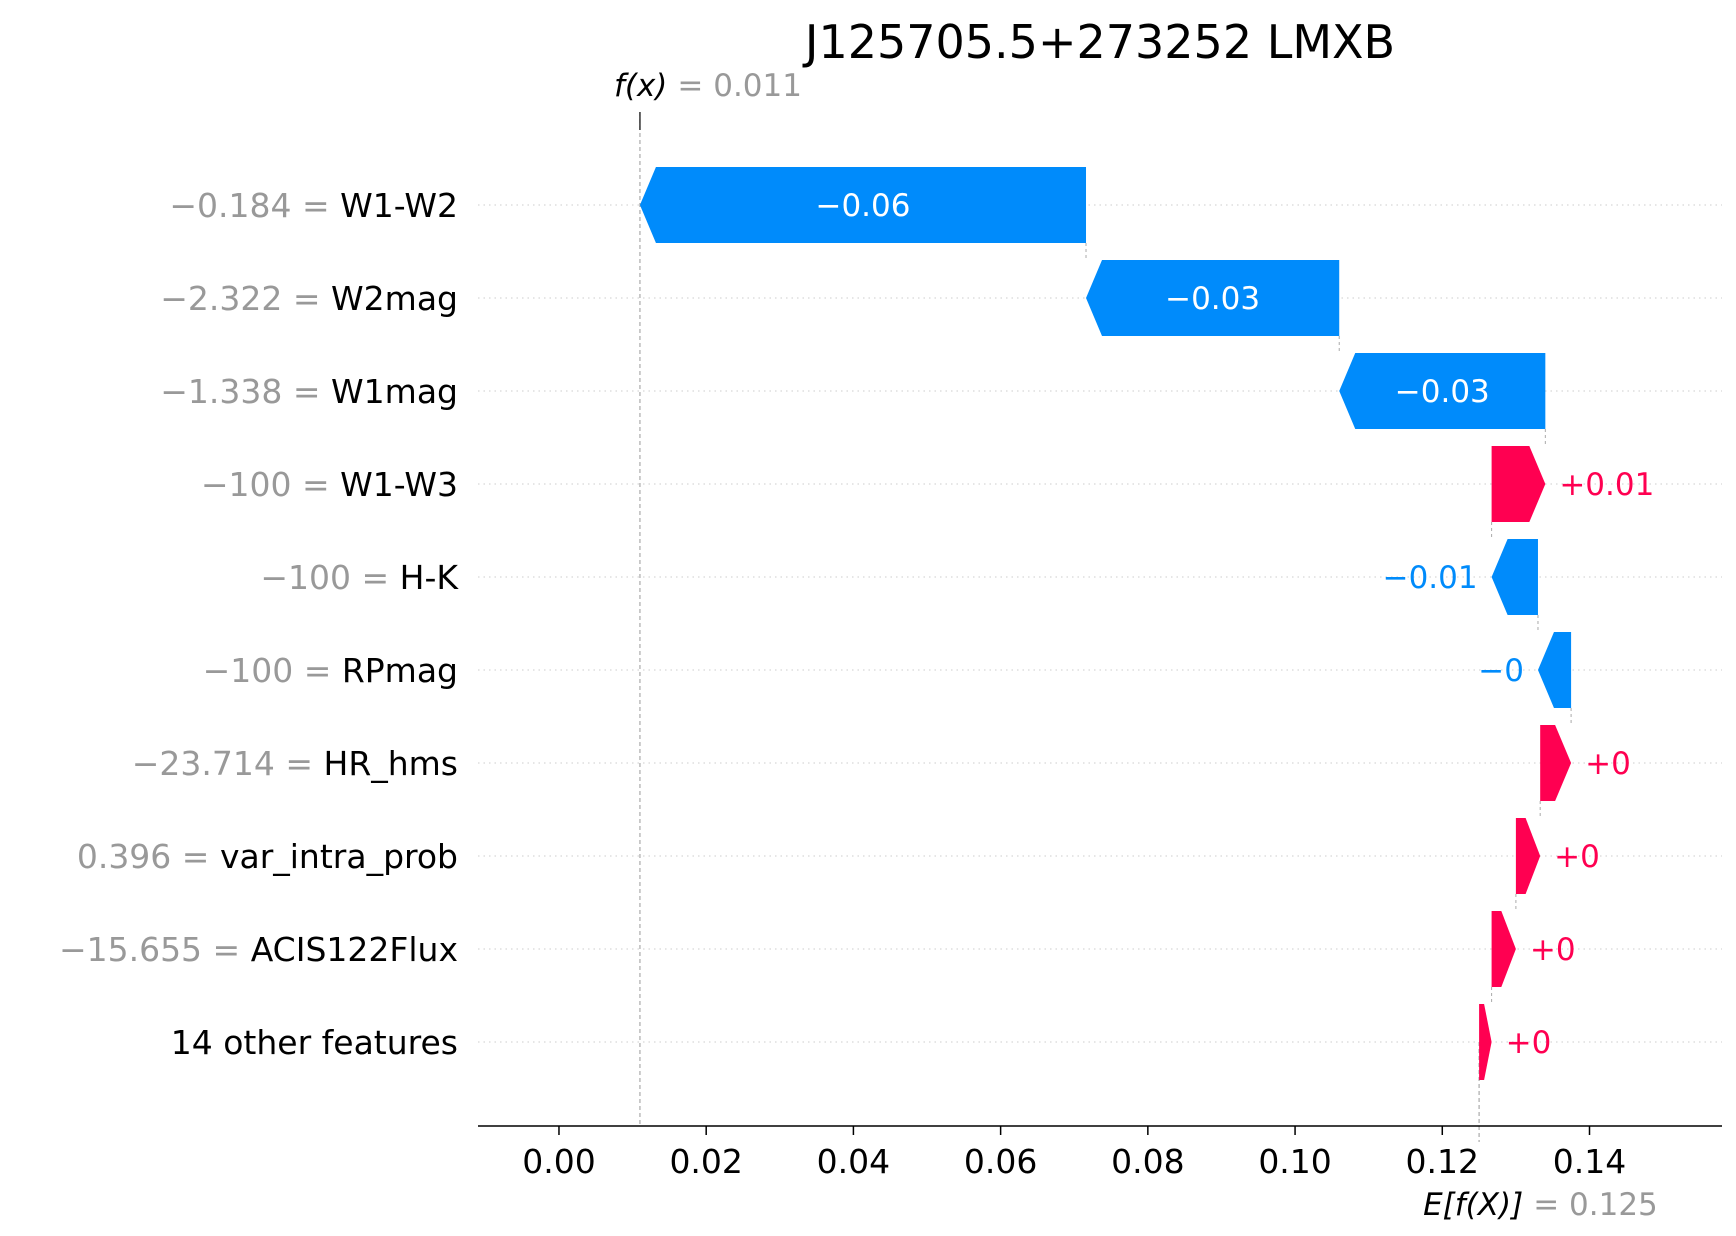 The width and height of the screenshot is (1736, 1236). What do you see at coordinates (399, 205) in the screenshot?
I see `feature-name: W1-W2` at bounding box center [399, 205].